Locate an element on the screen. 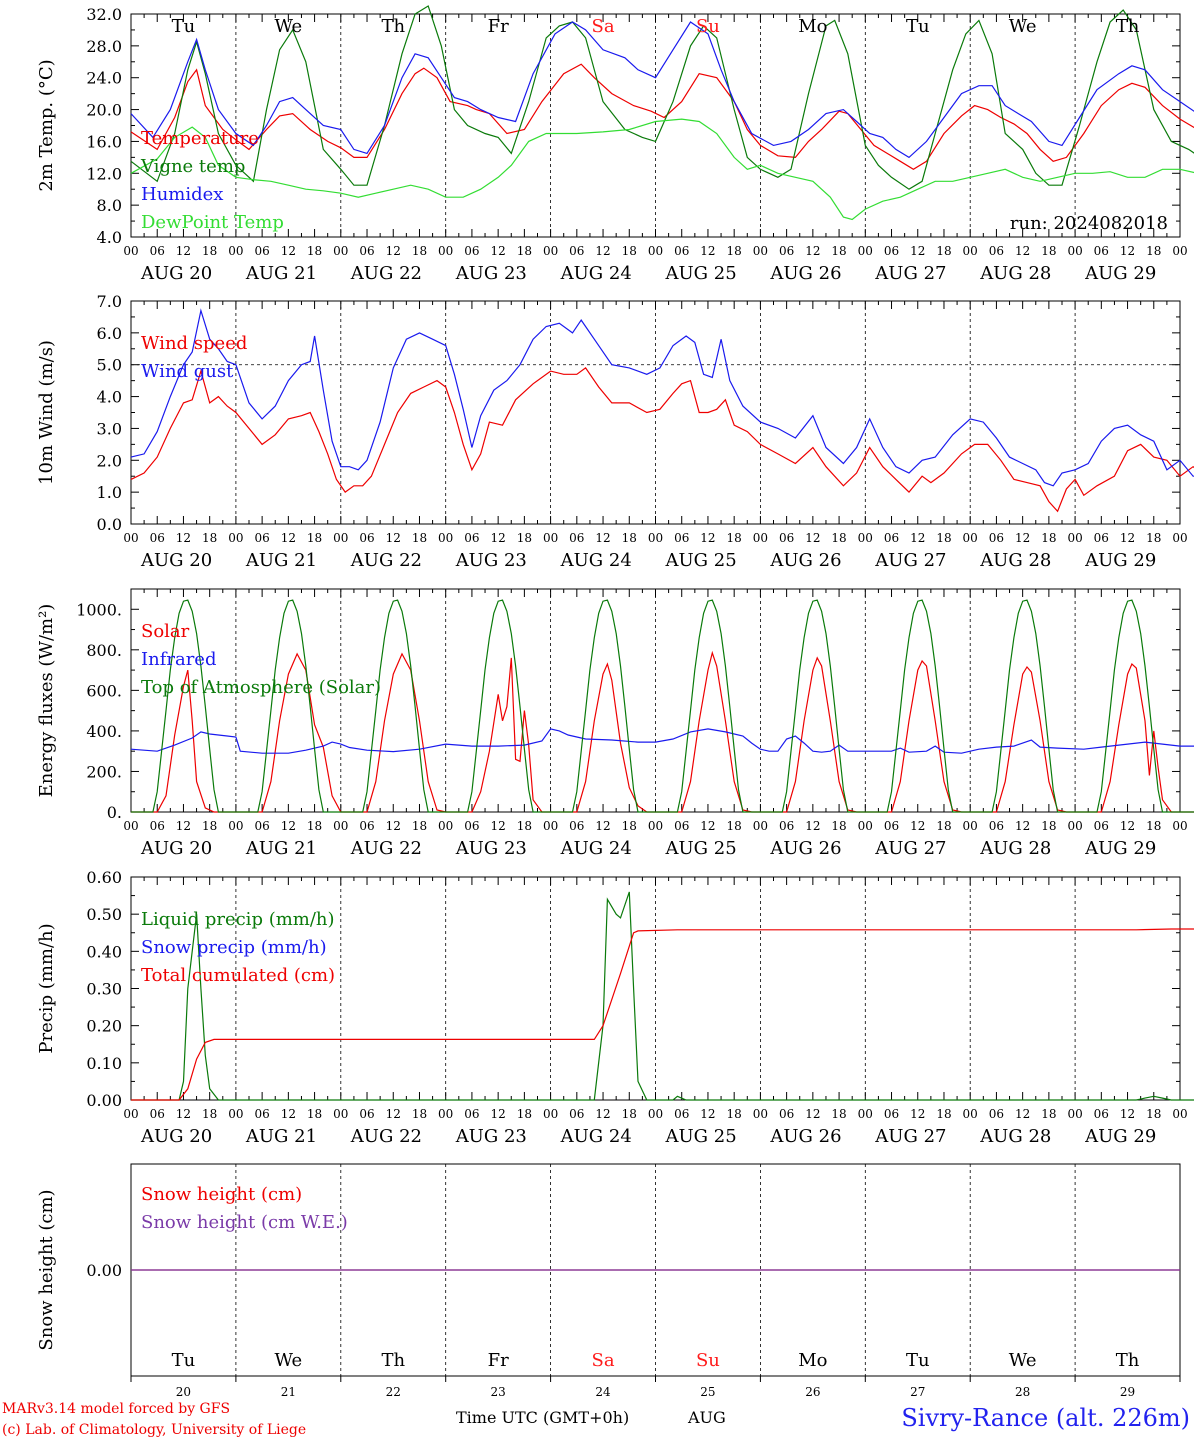 This screenshot has width=1194, height=1440. y-tick-label: 600. is located at coordinates (104, 690).